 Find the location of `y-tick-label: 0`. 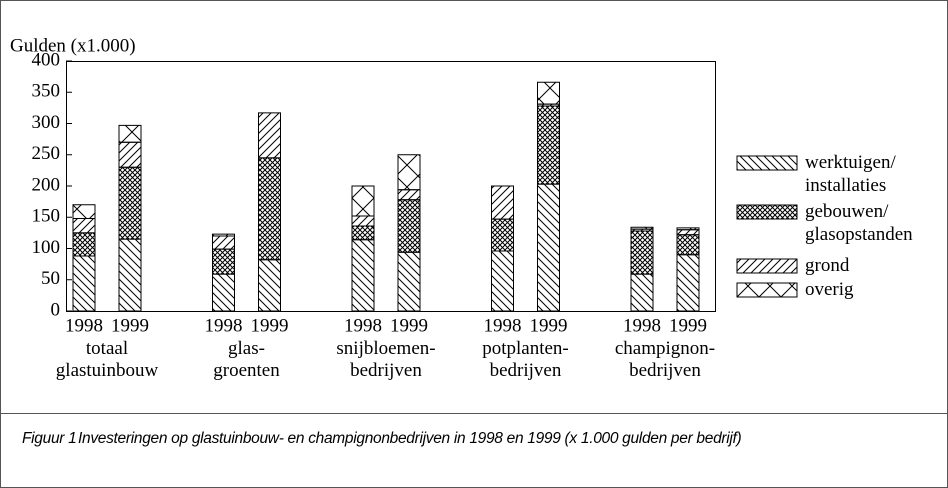

y-tick-label: 0 is located at coordinates (56, 309).